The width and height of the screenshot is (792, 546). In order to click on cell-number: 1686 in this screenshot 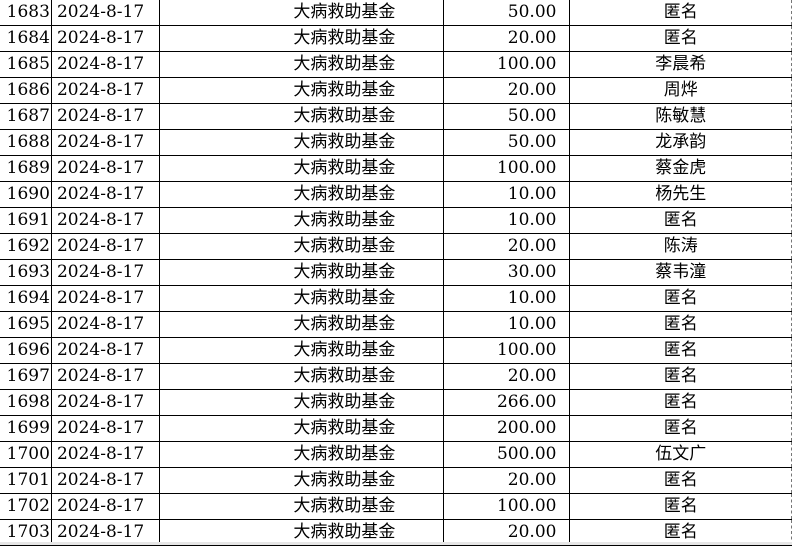, I will do `click(26, 90)`.